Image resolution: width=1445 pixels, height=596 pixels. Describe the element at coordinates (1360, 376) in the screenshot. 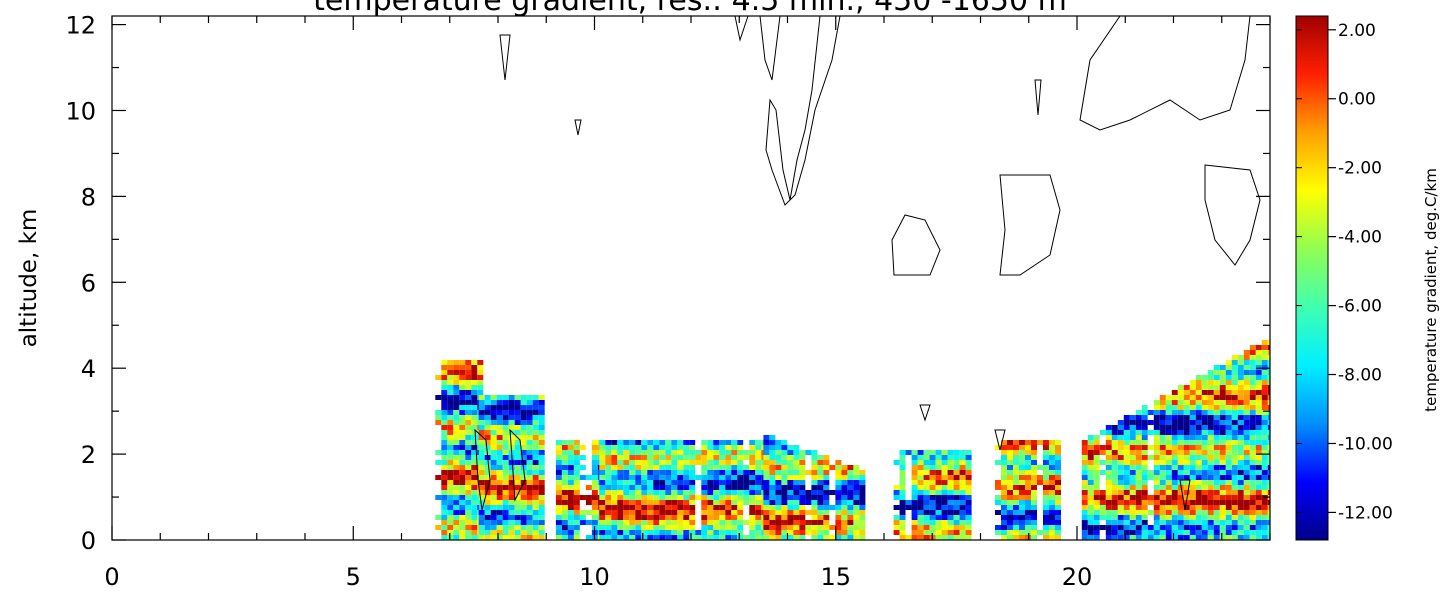

I see `colorbar-tick-label: -8.00` at that location.